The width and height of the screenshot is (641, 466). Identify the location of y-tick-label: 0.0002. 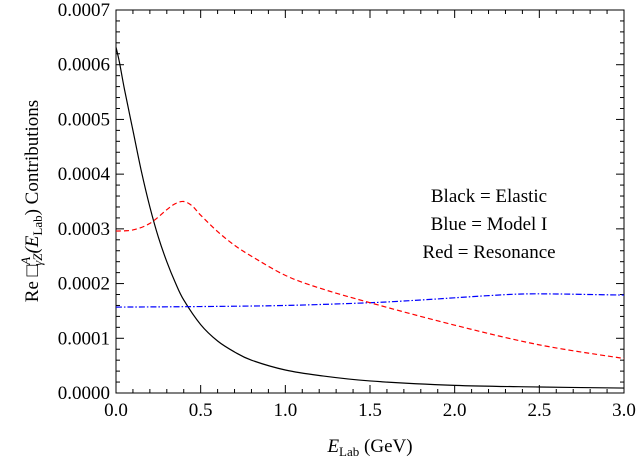
(84, 284).